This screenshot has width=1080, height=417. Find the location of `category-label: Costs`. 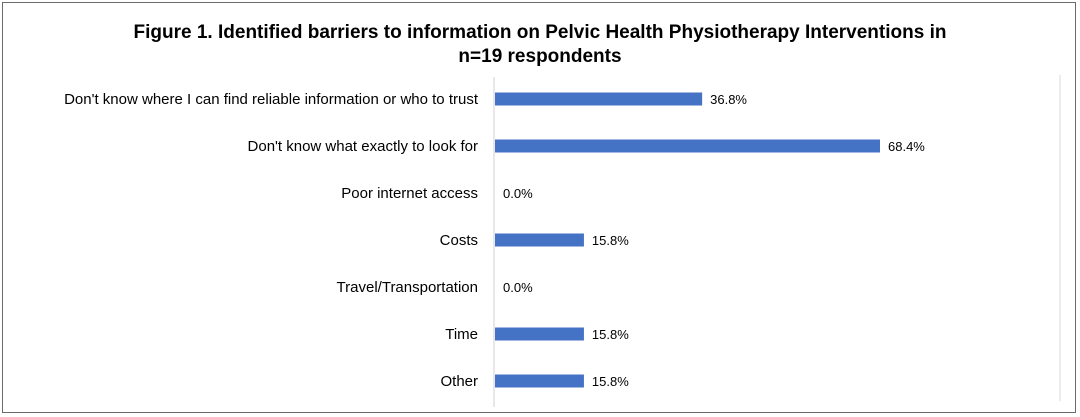

category-label: Costs is located at coordinates (459, 240).